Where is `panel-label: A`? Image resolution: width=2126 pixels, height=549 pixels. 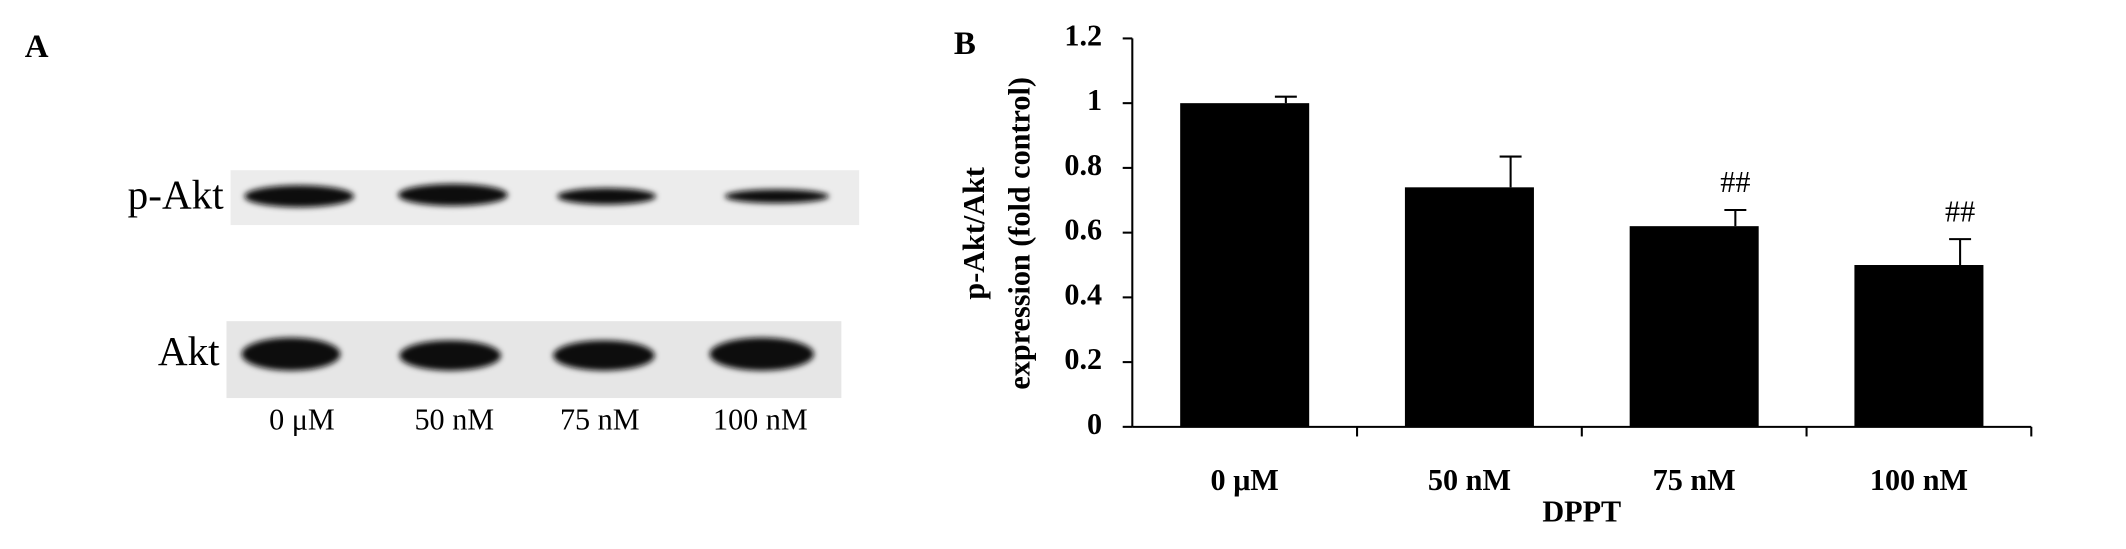 panel-label: A is located at coordinates (37, 47).